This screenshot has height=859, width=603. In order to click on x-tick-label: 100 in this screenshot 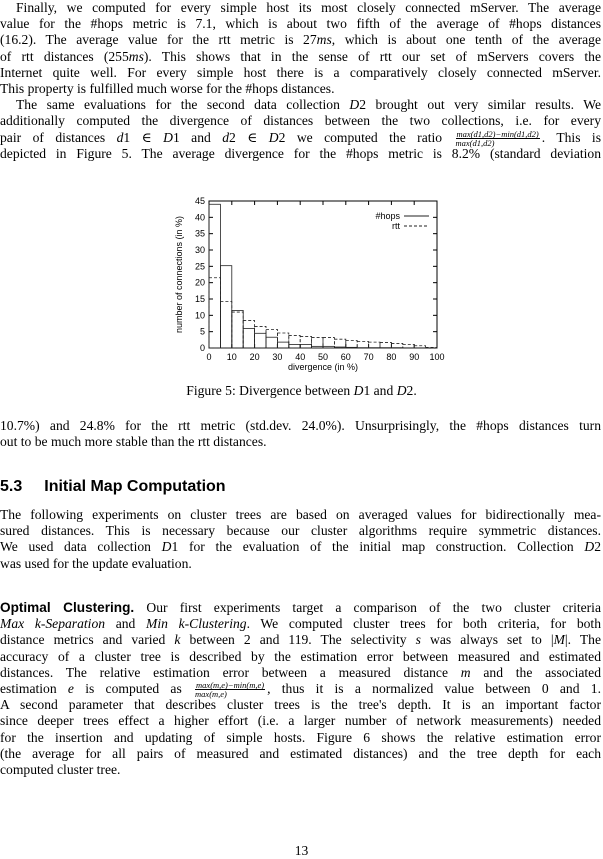, I will do `click(436, 357)`.